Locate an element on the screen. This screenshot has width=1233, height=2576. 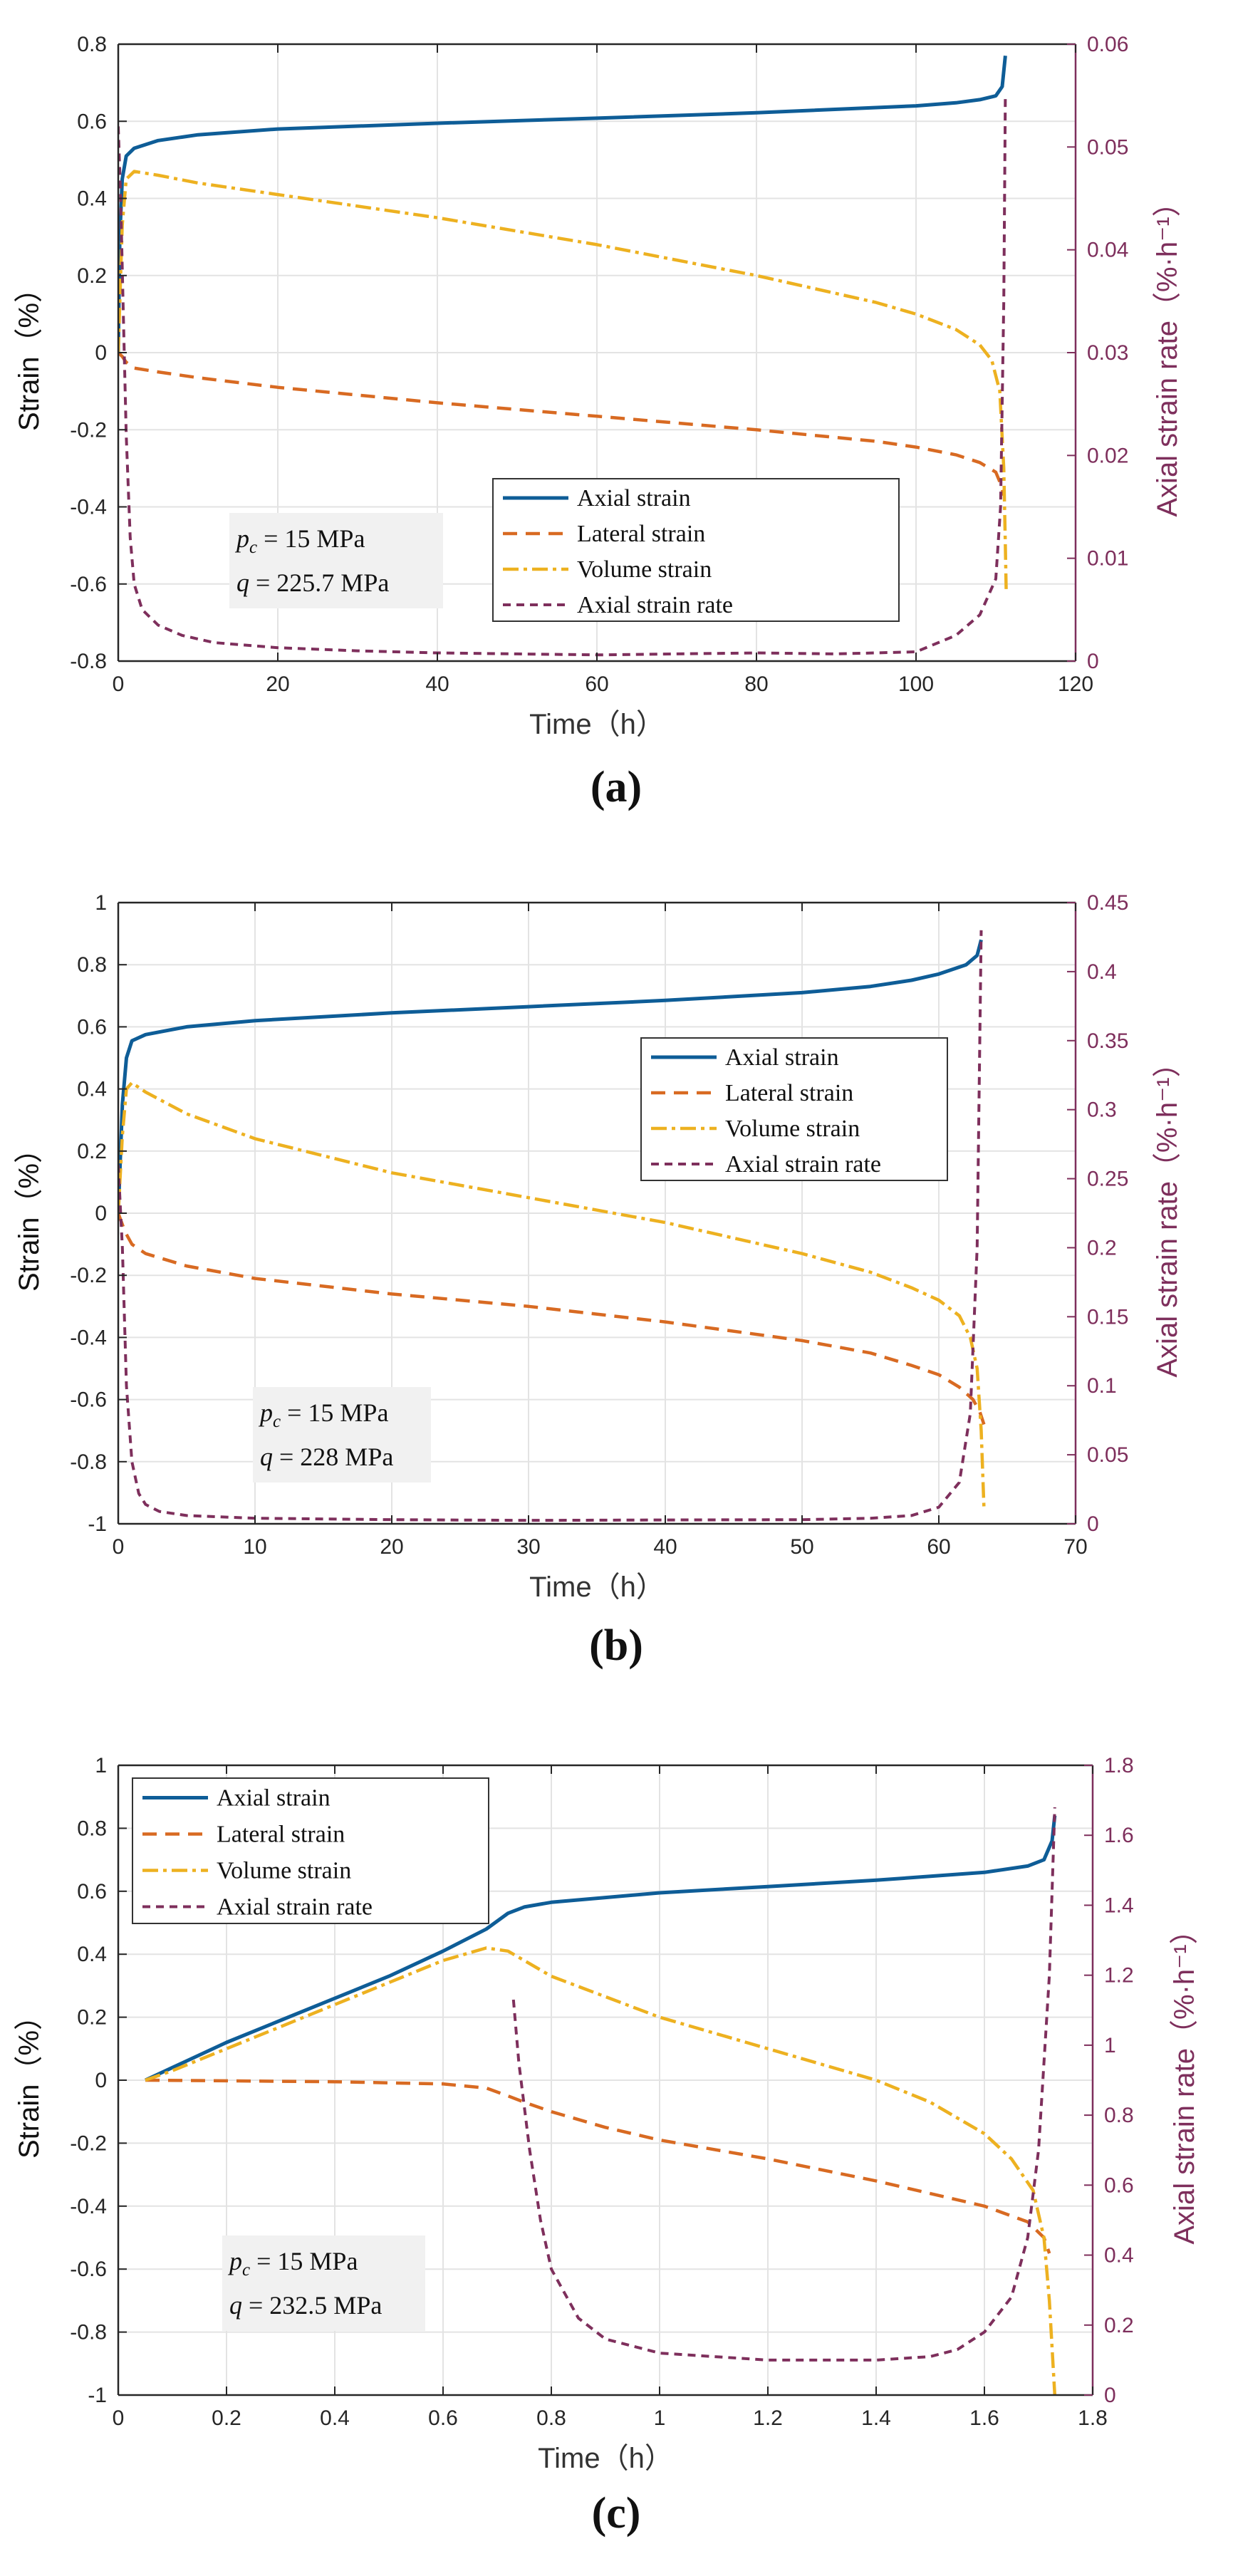
condition-annotation: pc = 15 MPa q = 225.7 MPa is located at coordinates (336, 560).